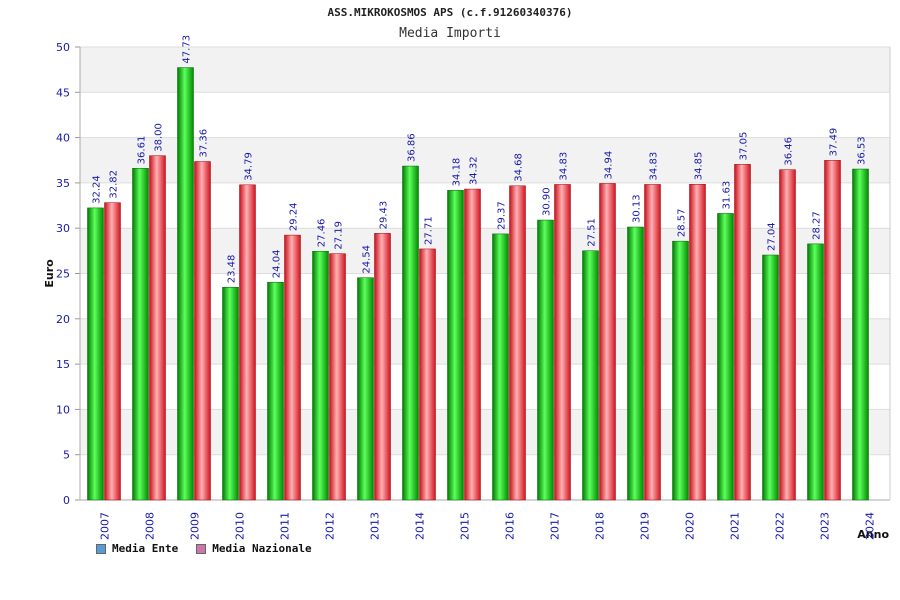  What do you see at coordinates (105, 526) in the screenshot?
I see `x-tick-label: 2007` at bounding box center [105, 526].